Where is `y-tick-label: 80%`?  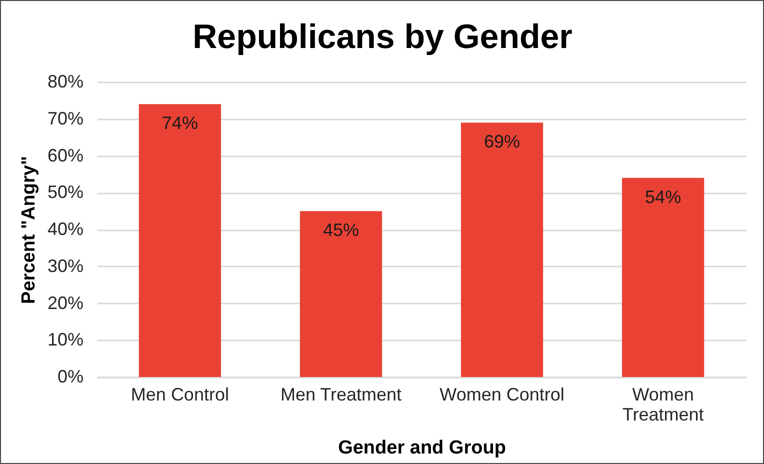 y-tick-label: 80% is located at coordinates (65, 82).